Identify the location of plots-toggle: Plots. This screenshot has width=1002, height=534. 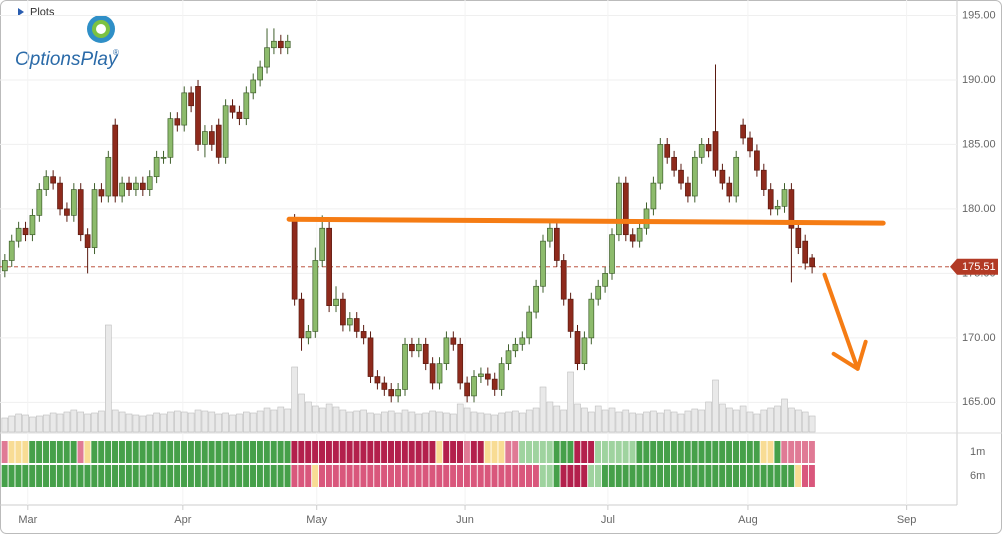
(42, 12).